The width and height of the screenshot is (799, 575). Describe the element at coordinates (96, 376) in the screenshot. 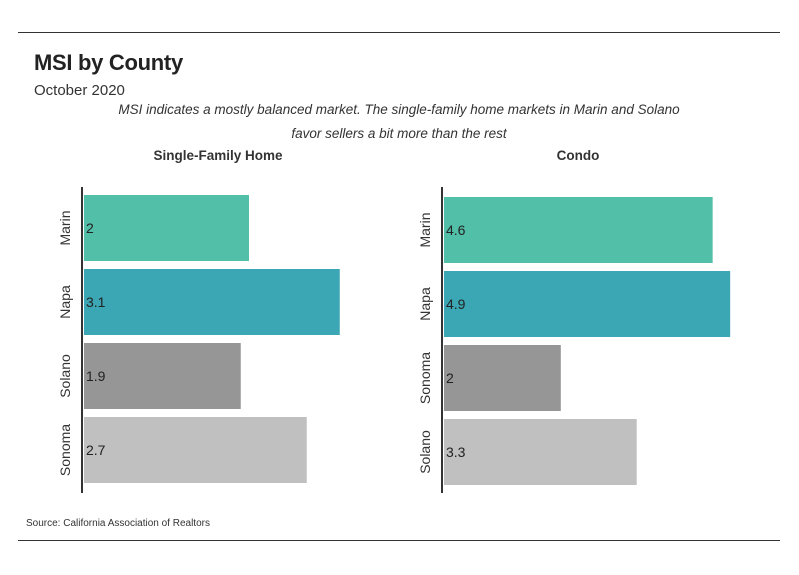

I see `value-label-single-family-solano: 1.9` at that location.